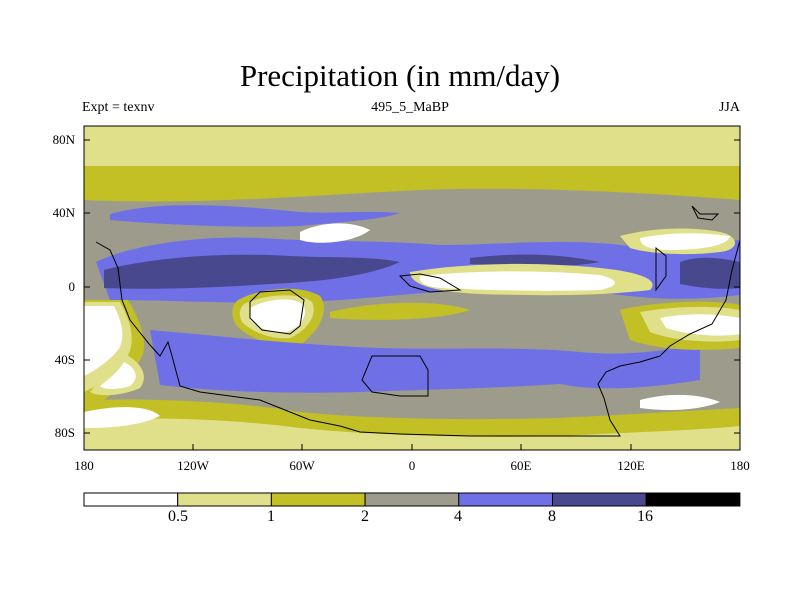  I want to click on colorbar-label: 4, so click(458, 516).